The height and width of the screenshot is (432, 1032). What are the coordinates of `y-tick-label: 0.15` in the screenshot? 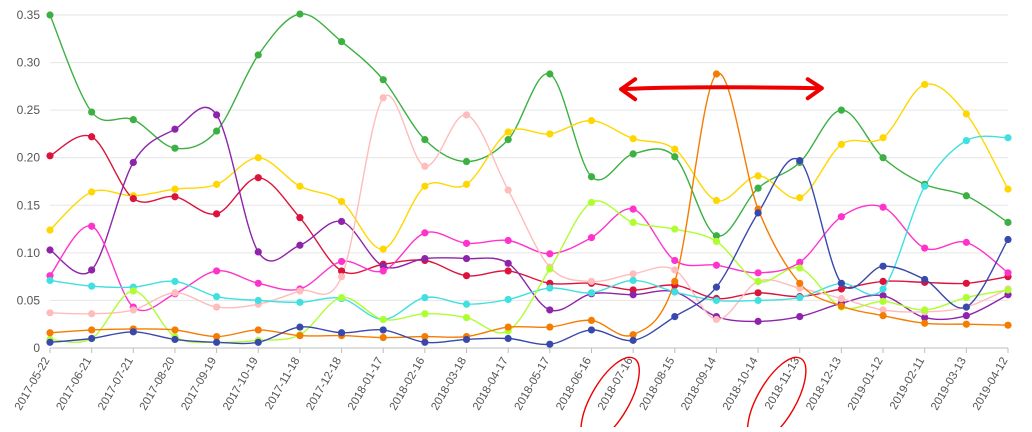 It's located at (29, 205).